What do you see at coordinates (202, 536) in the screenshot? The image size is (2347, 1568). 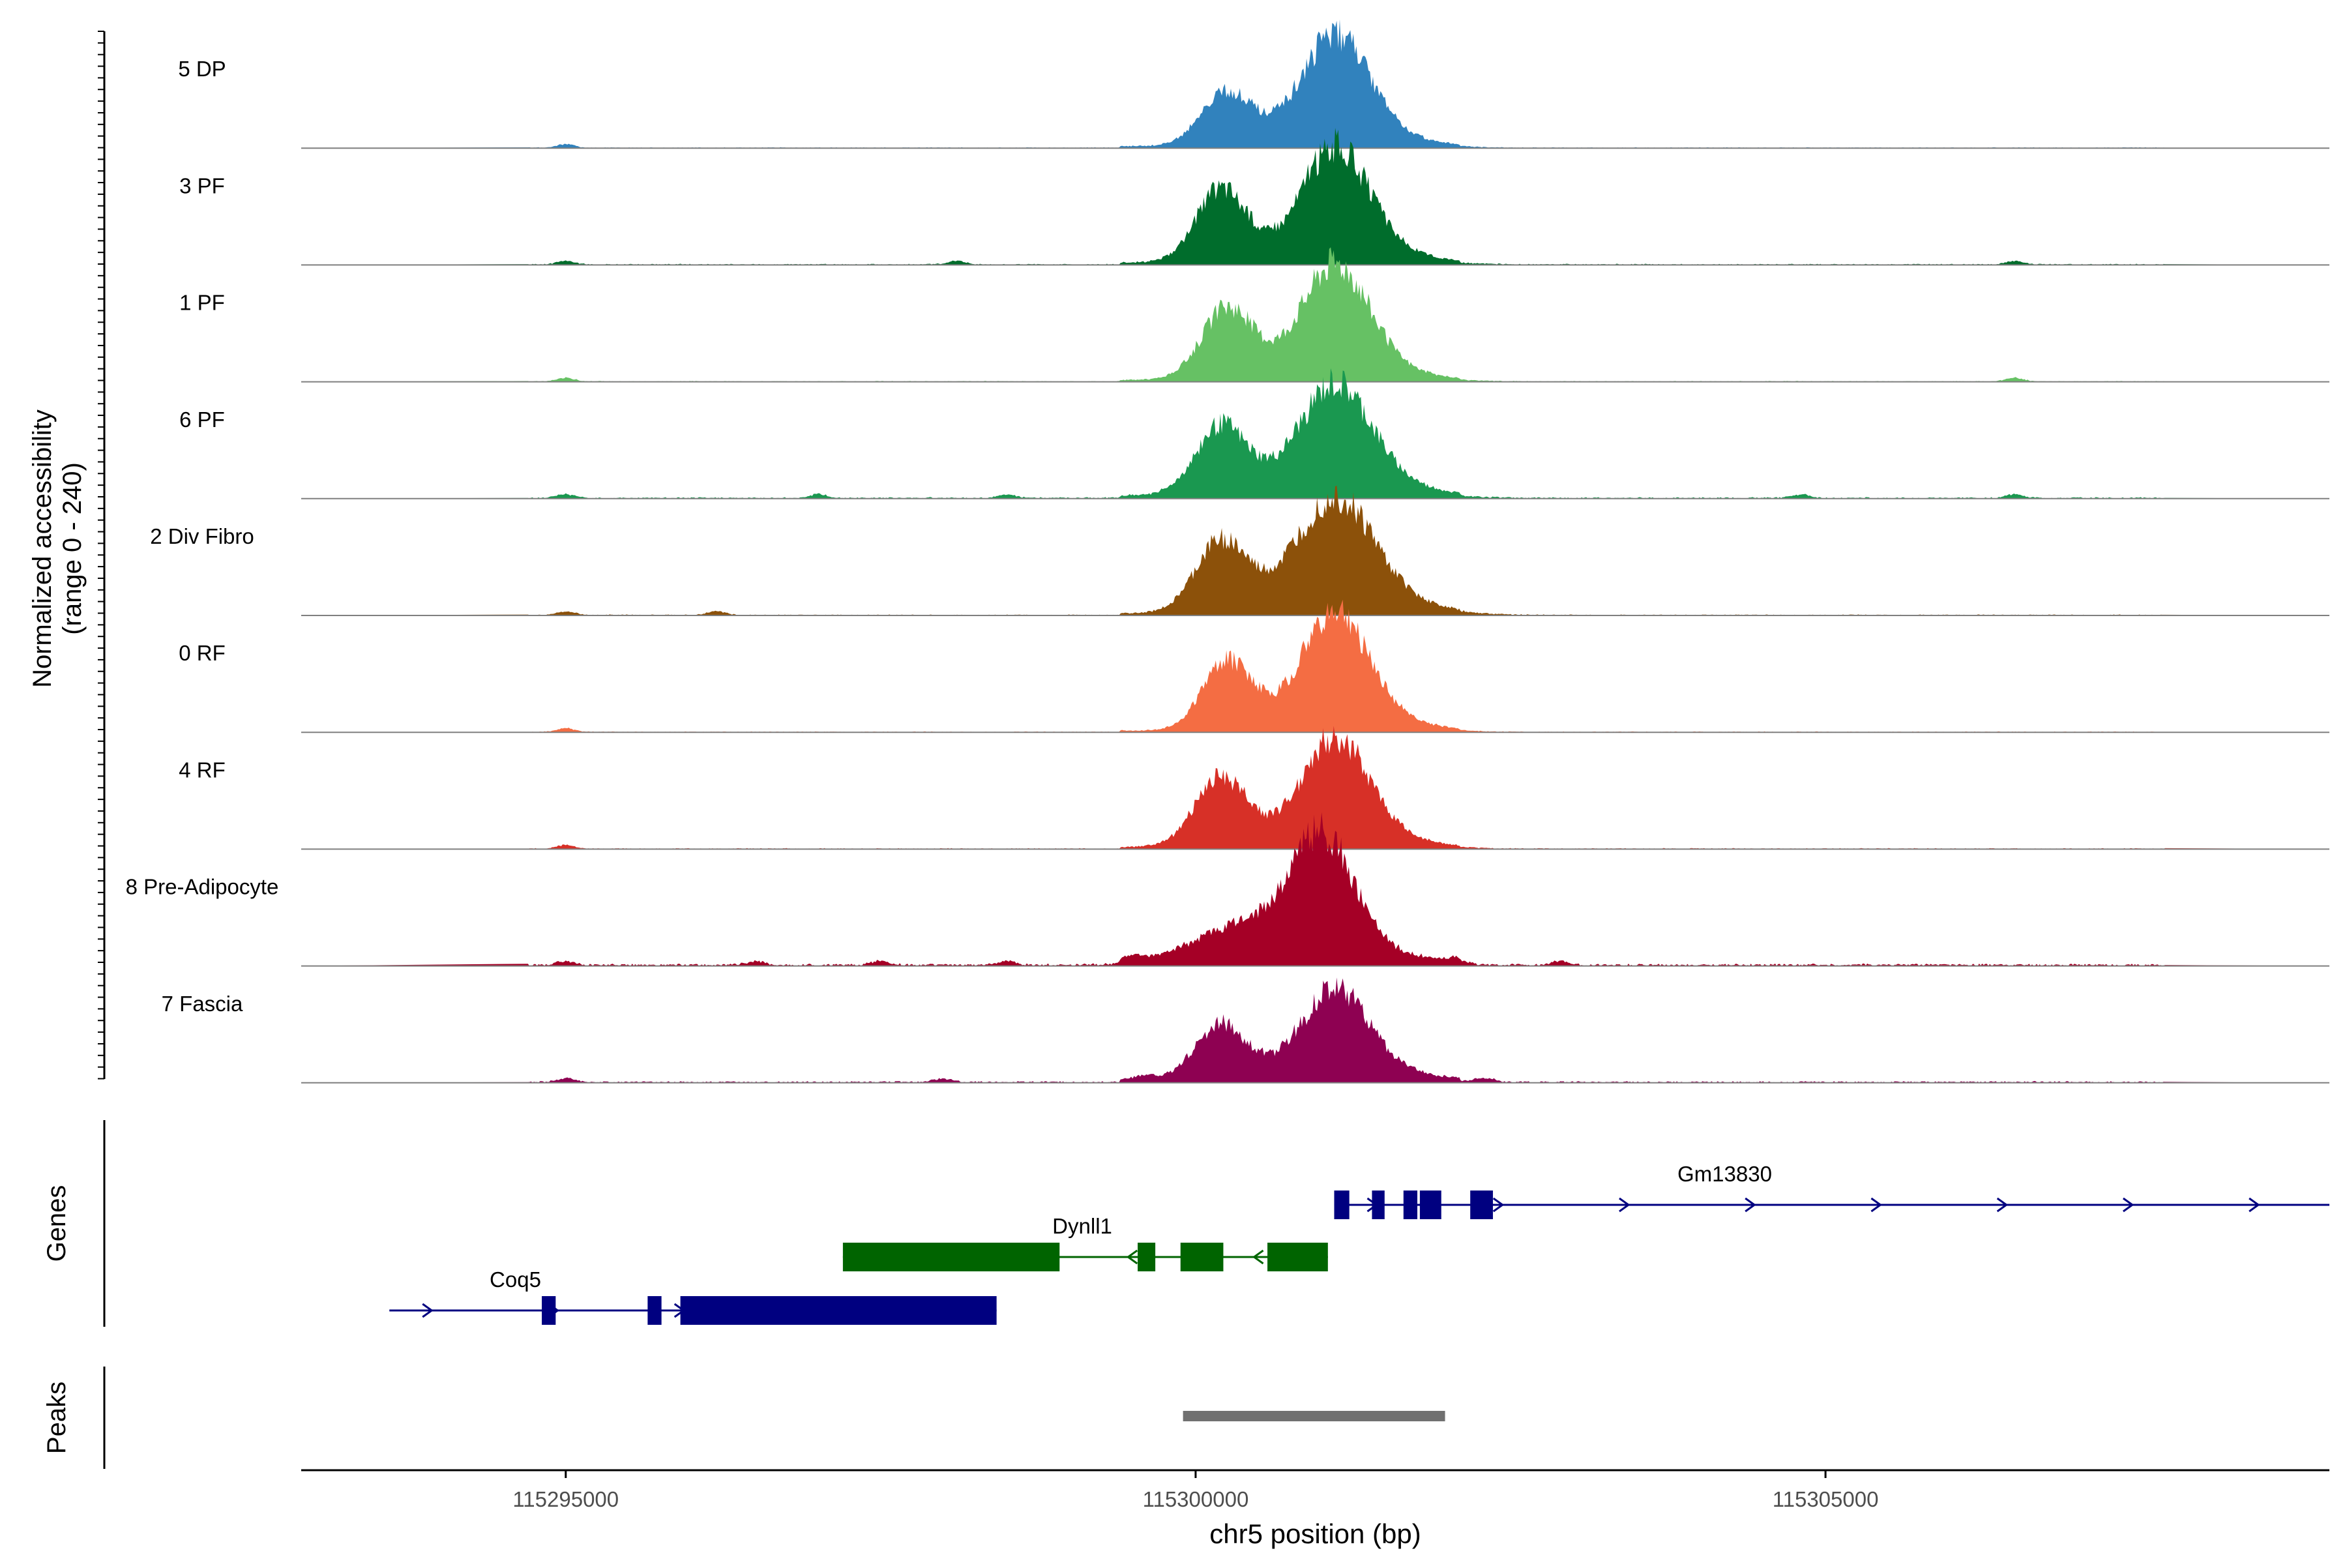 I see `track-label: 2 Div Fibro` at bounding box center [202, 536].